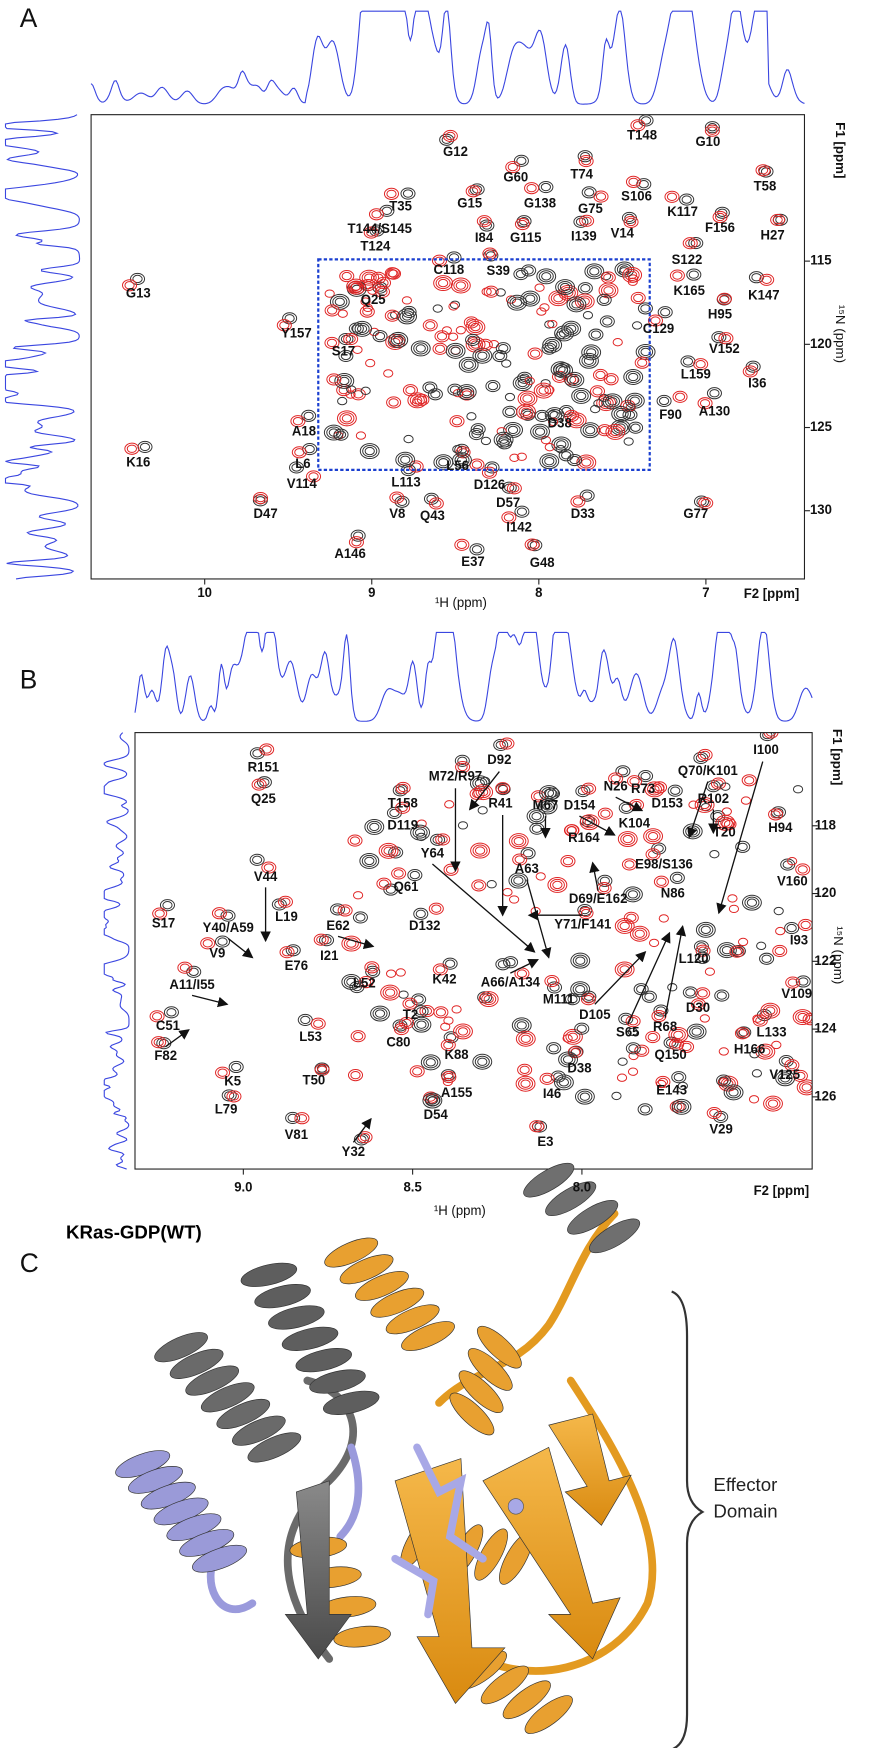 Image resolution: width=878 pixels, height=1748 pixels. Describe the element at coordinates (525, 237) in the screenshot. I see `peak-label: G115` at that location.